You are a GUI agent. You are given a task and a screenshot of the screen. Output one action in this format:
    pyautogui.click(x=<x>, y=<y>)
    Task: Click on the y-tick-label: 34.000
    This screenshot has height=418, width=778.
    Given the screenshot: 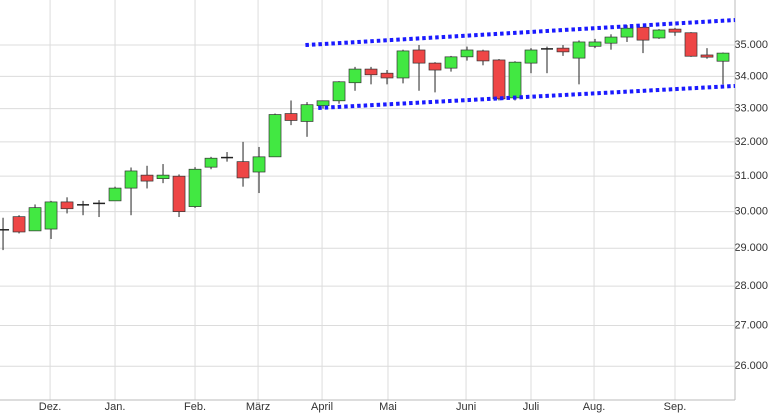 What is the action you would take?
    pyautogui.click(x=751, y=76)
    